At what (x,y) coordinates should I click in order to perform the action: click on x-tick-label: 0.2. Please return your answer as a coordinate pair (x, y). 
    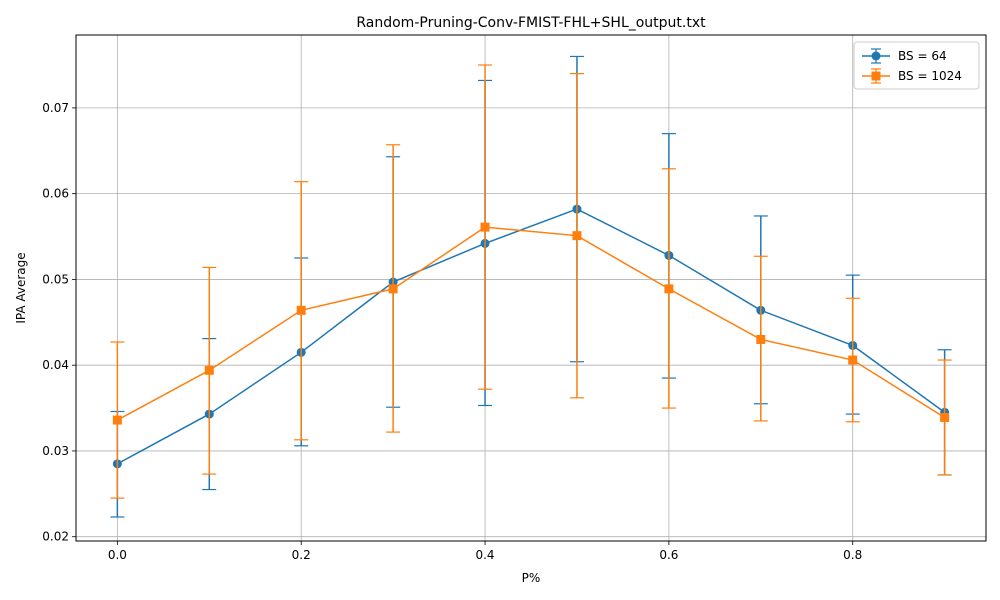
    Looking at the image, I should click on (301, 555).